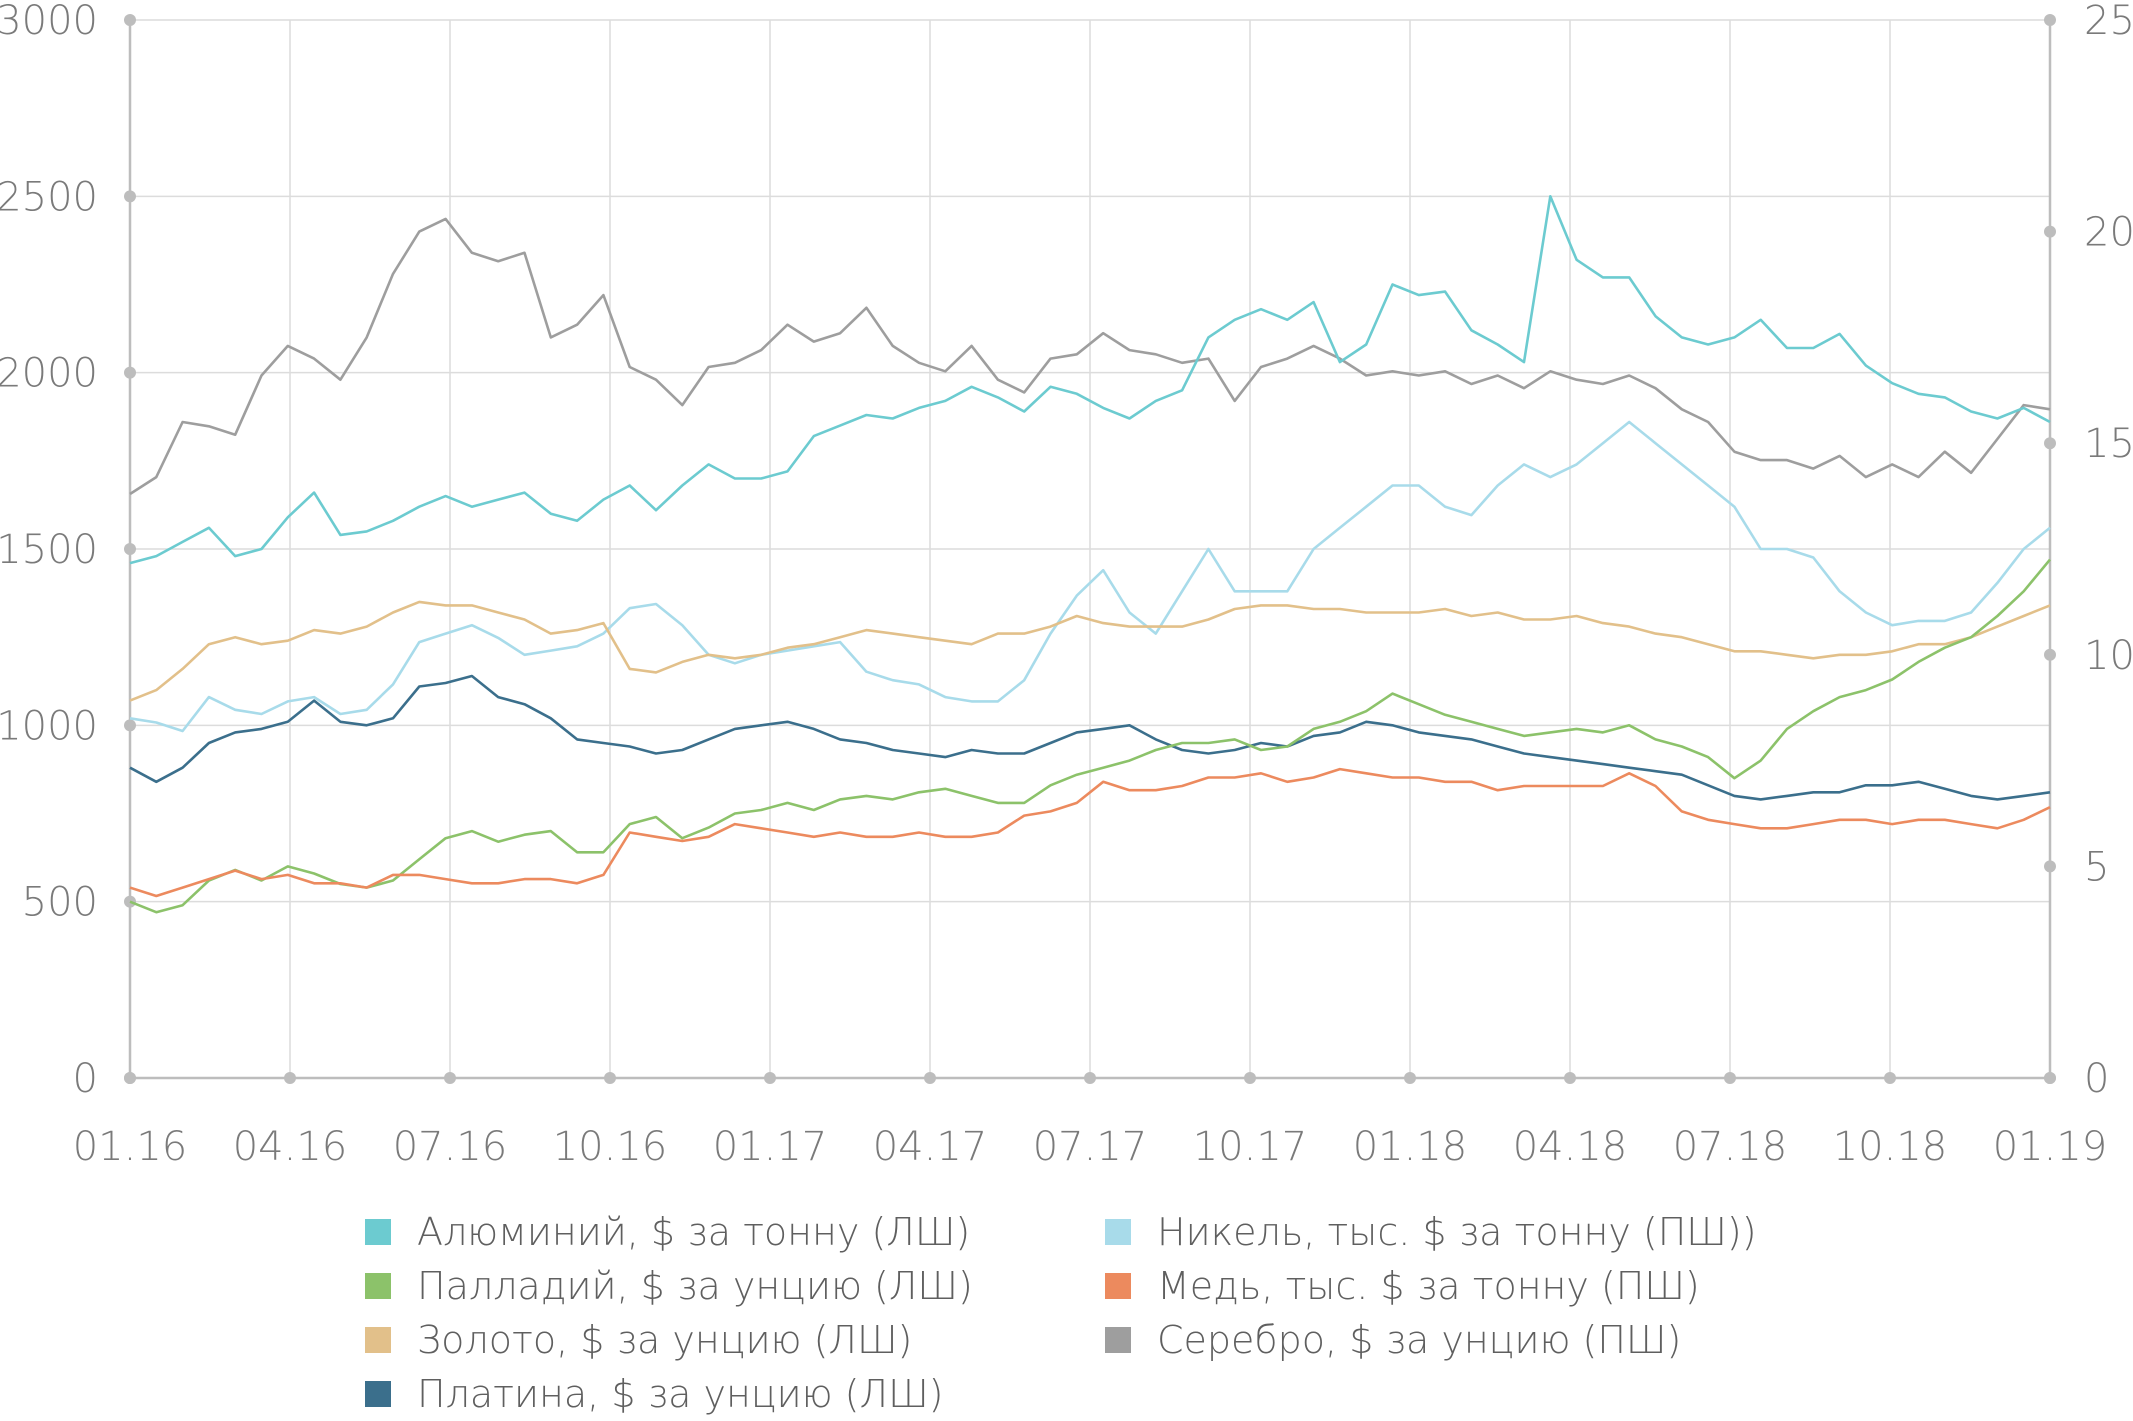 The width and height of the screenshot is (2133, 1421). I want to click on legend-item: Серебро, $ за унцию (ПШ), so click(1393, 1340).